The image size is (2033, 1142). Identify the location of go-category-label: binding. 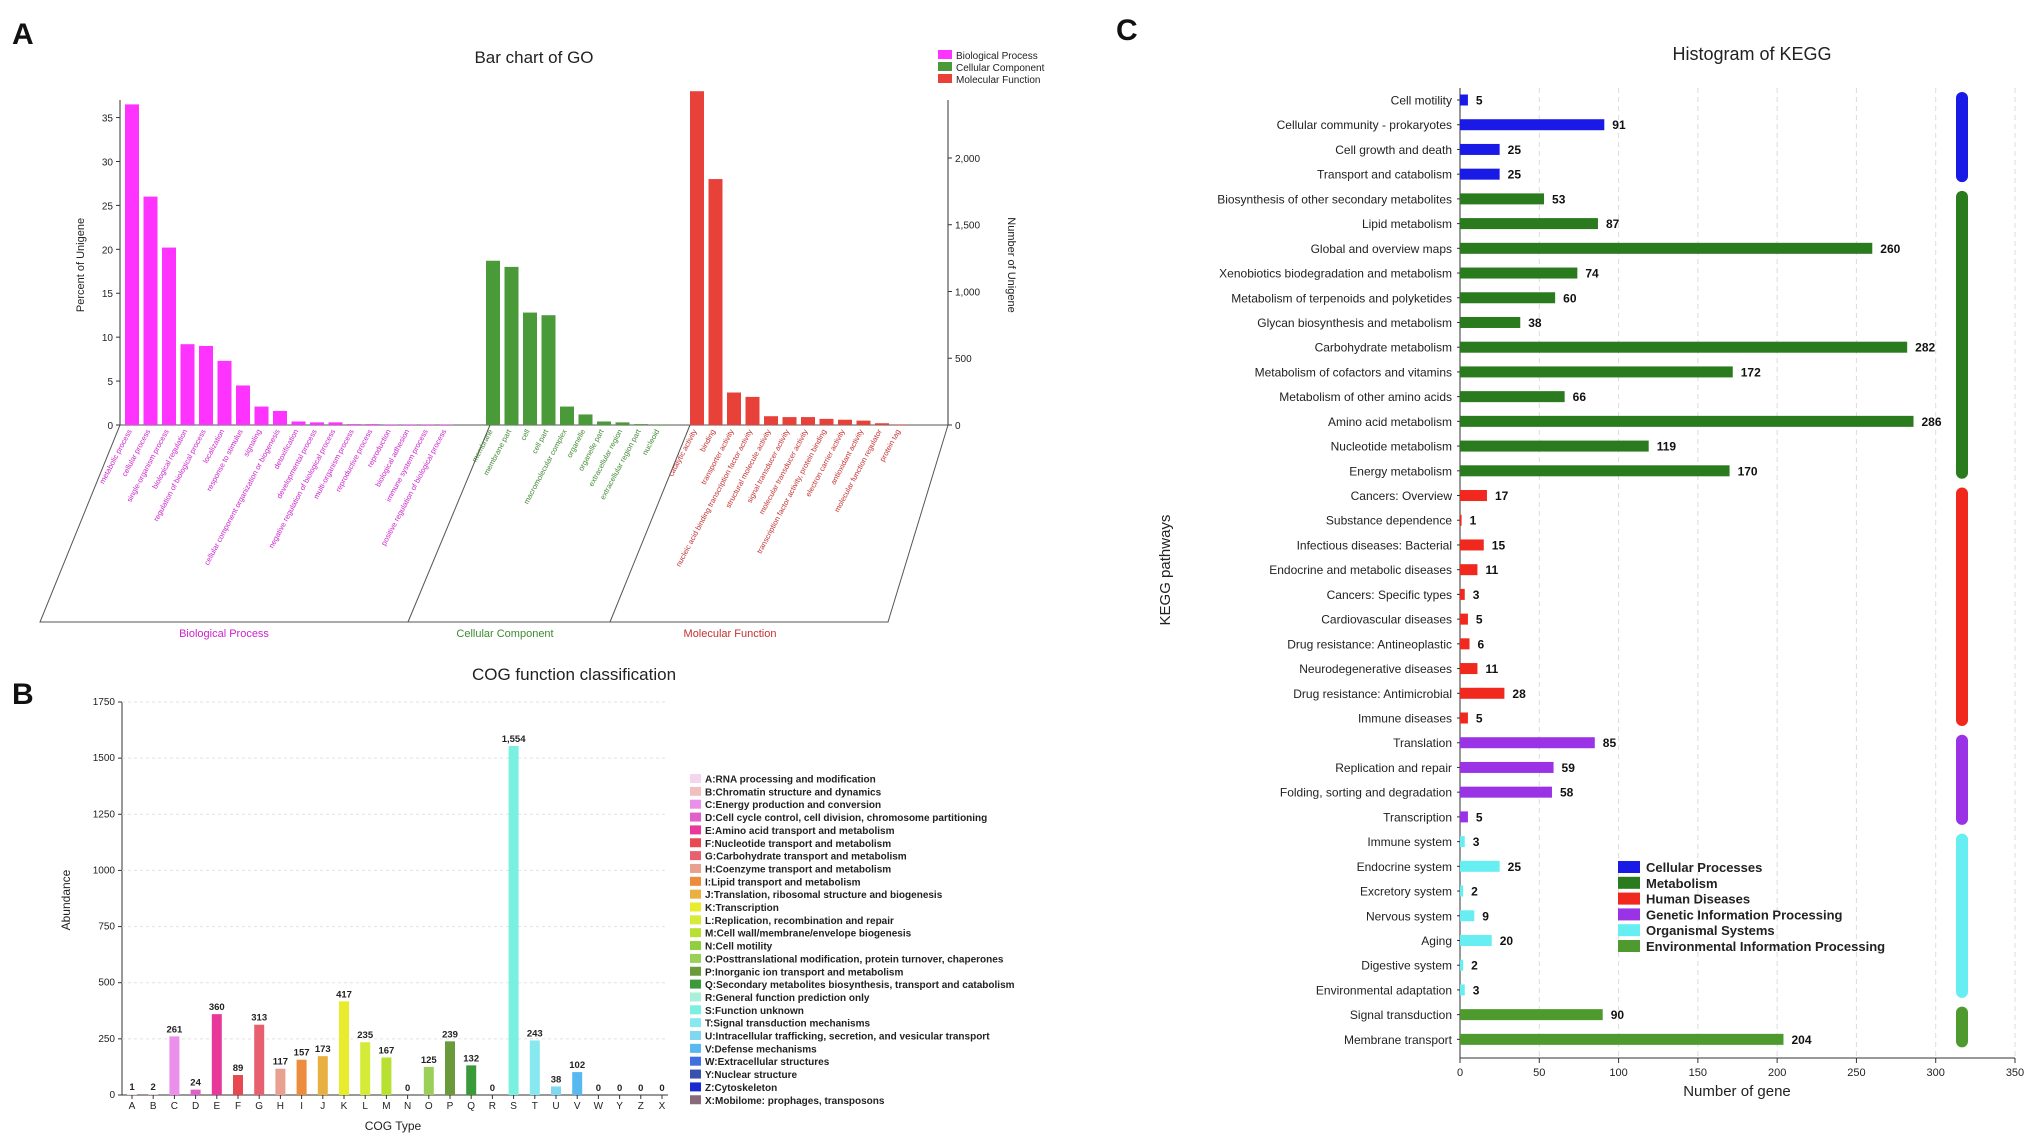
(707, 441).